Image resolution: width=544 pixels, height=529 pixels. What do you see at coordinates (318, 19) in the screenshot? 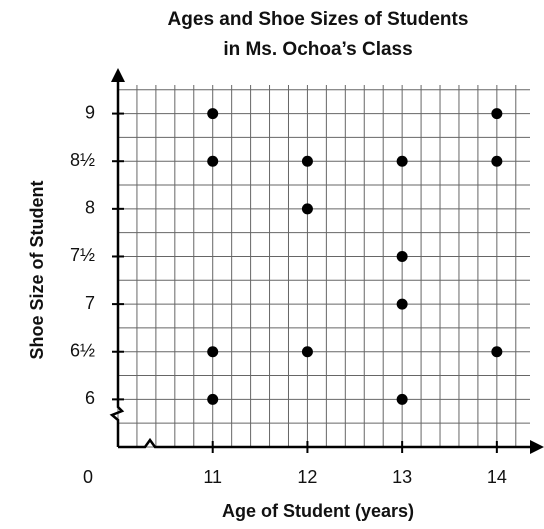
I see `chart-title: Ages and Shoe Sizes of Students` at bounding box center [318, 19].